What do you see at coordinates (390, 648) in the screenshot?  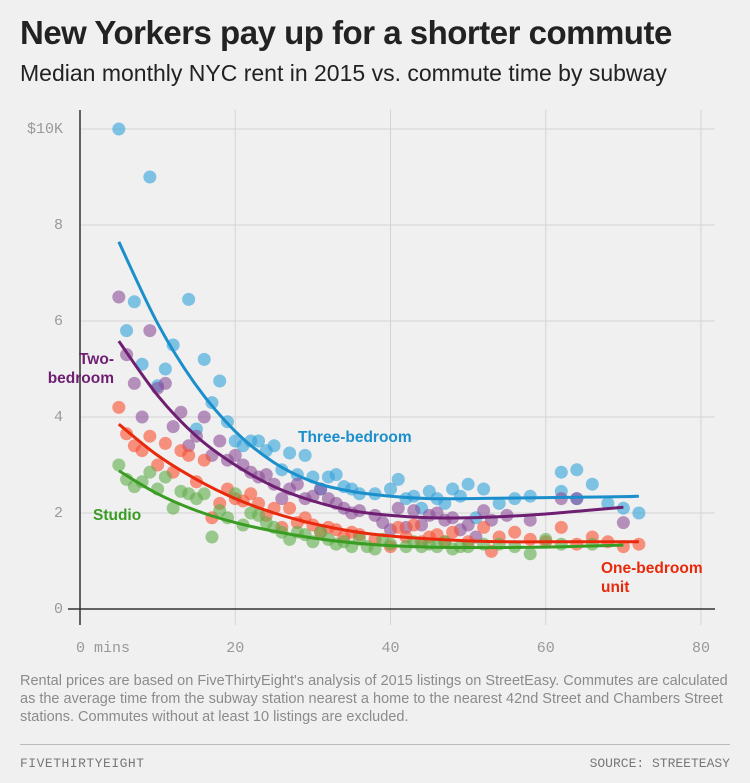 I see `x-tick-label: 40` at bounding box center [390, 648].